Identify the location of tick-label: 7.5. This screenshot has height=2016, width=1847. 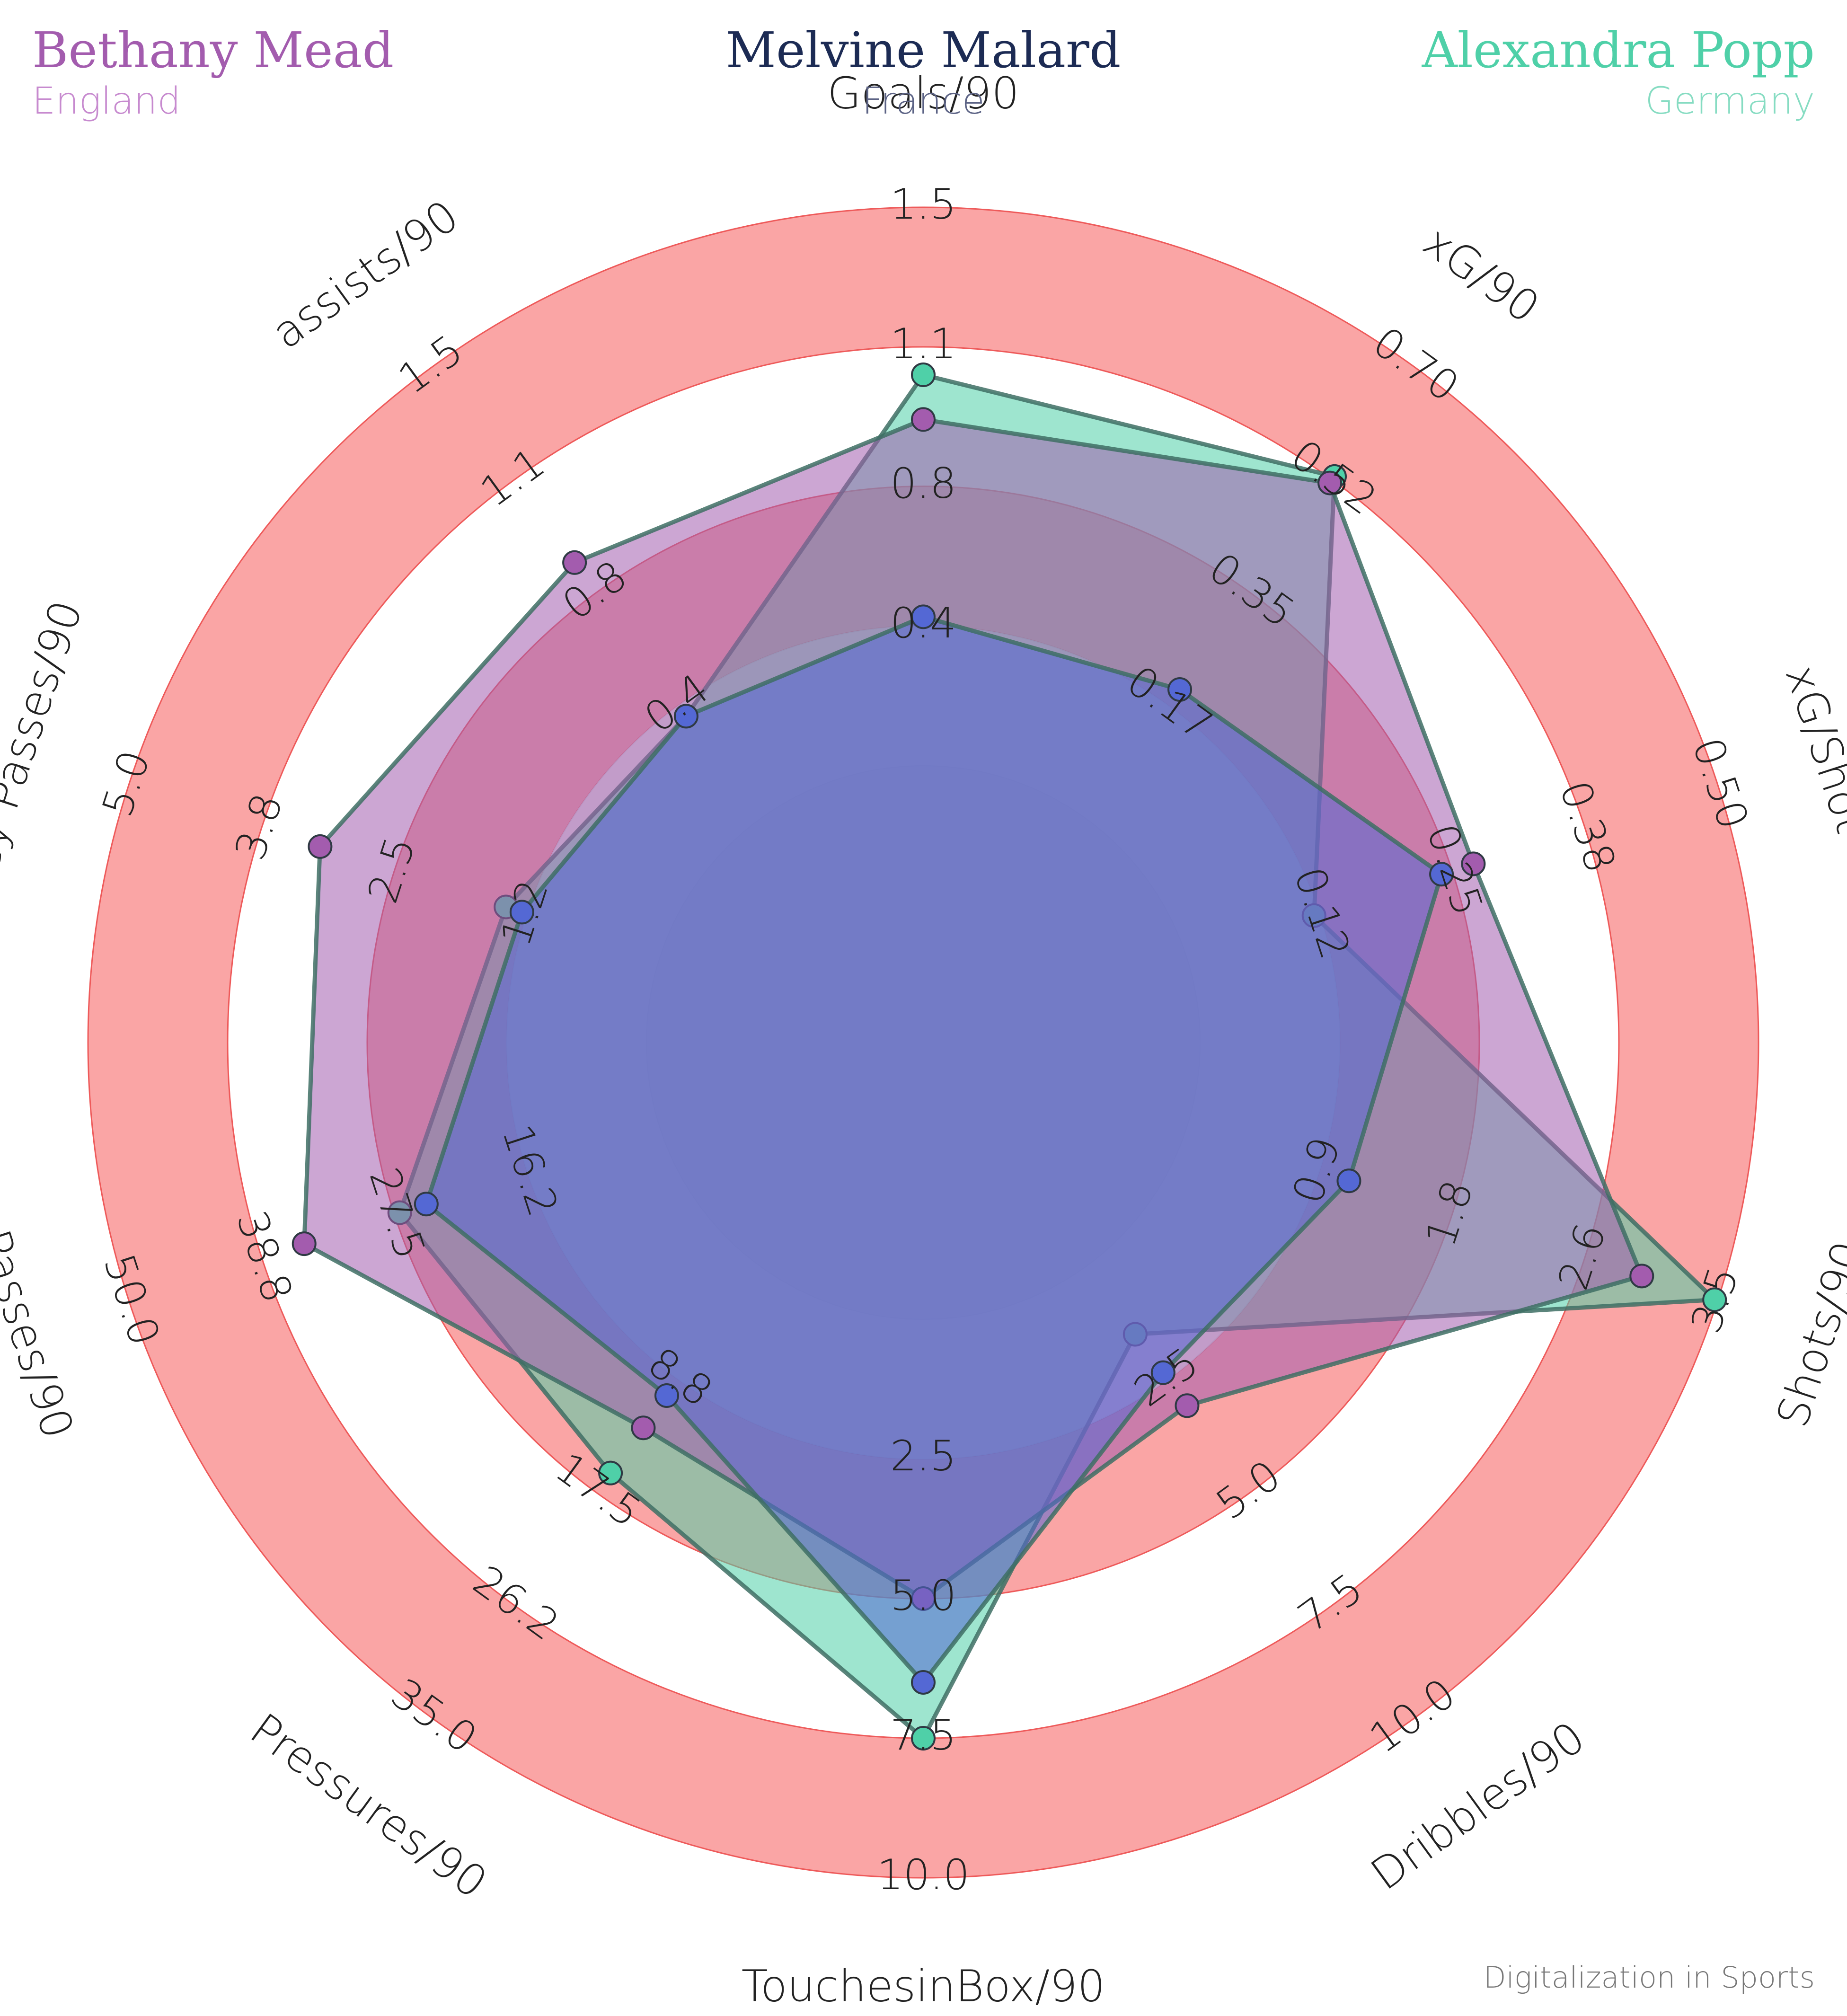
(923, 1735).